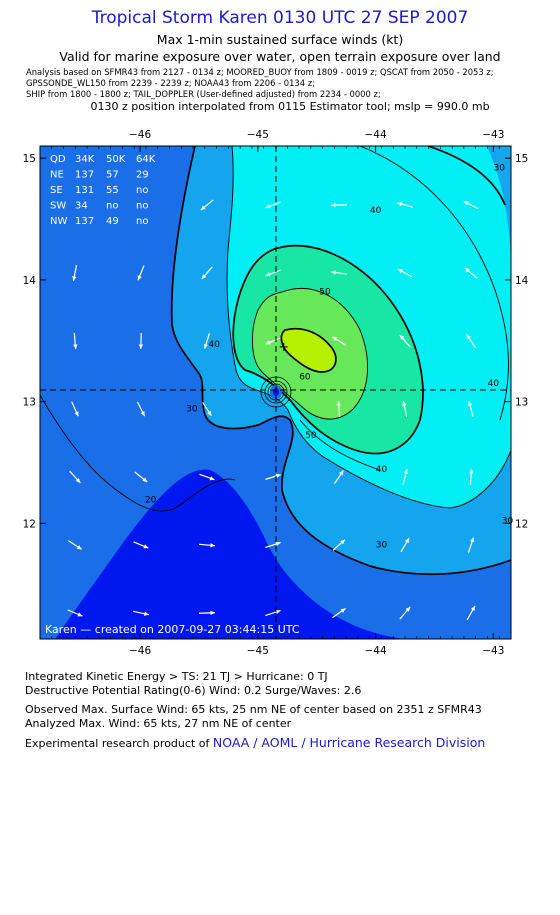 The image size is (560, 915). Describe the element at coordinates (112, 175) in the screenshot. I see `wind-radii-cell: 57` at that location.